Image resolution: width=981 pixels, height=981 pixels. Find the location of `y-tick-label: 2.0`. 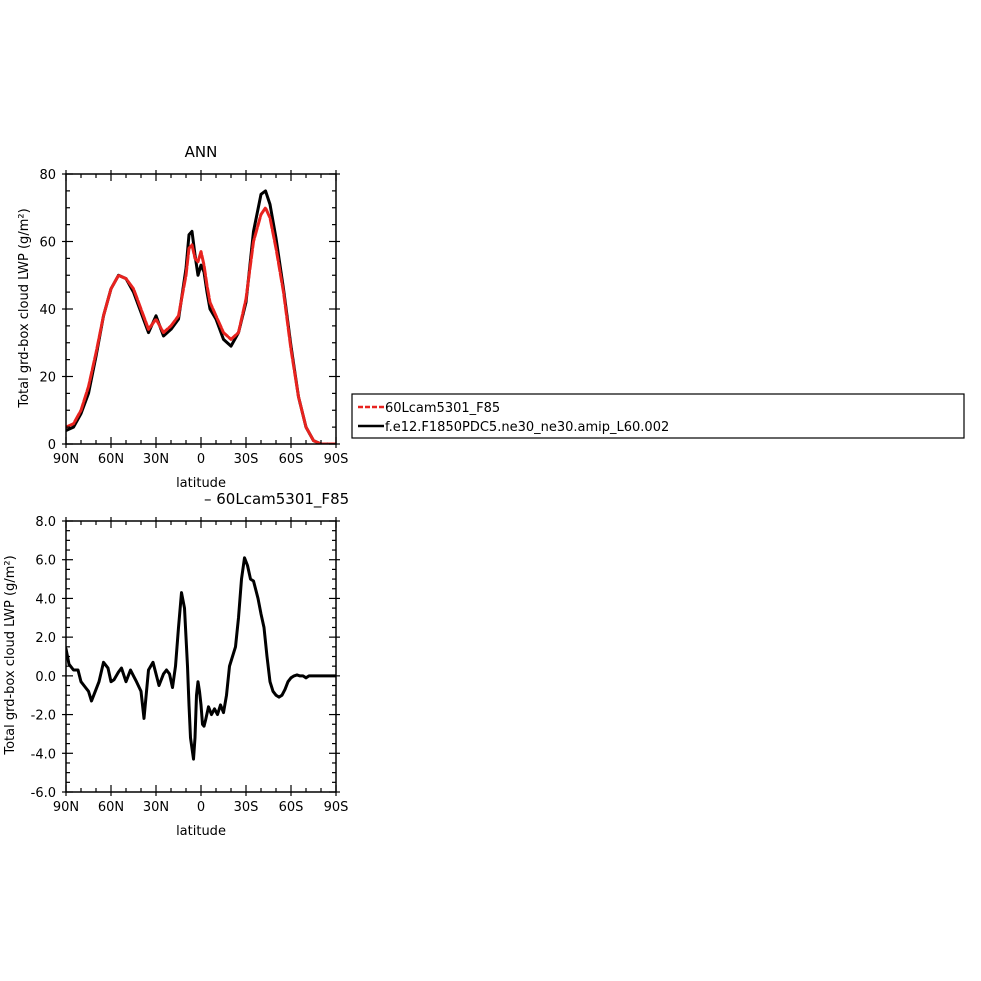

y-tick-label: 2.0 is located at coordinates (45, 638).